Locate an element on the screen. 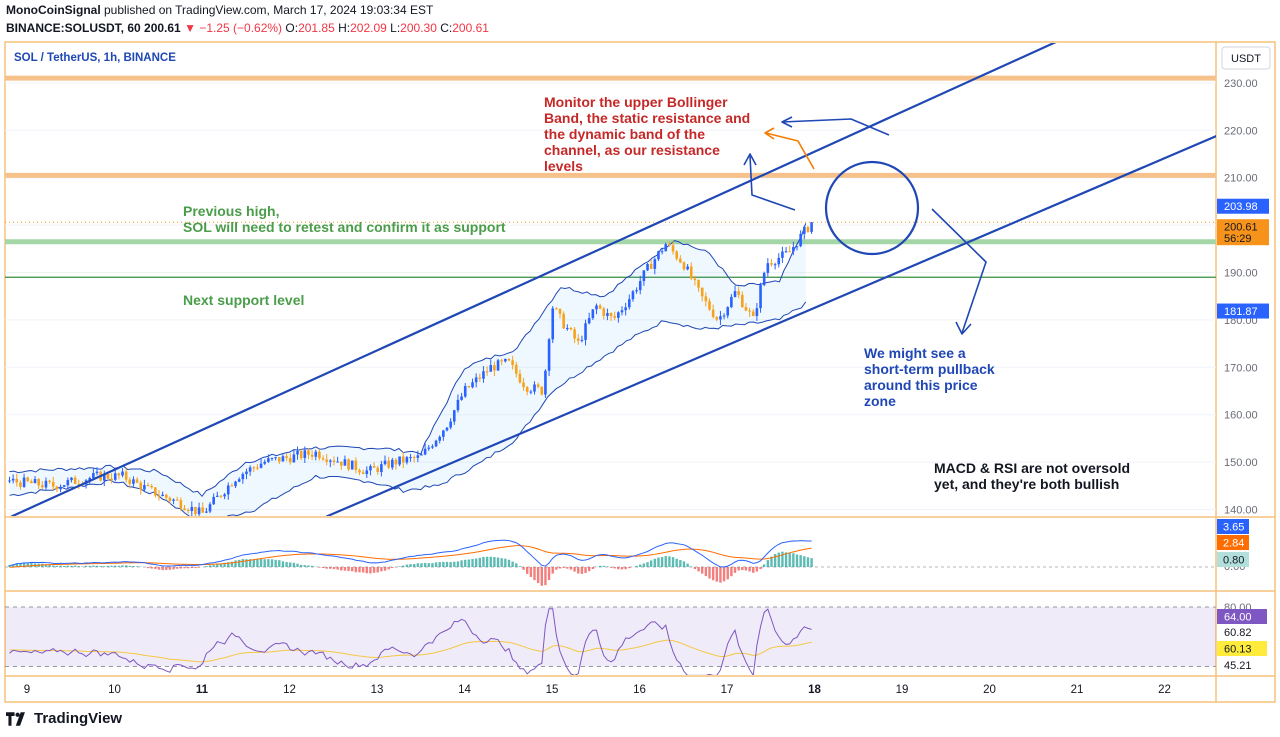 This screenshot has height=737, width=1280. macd-rsi-note: yet, and they're both bullish is located at coordinates (1026, 484).